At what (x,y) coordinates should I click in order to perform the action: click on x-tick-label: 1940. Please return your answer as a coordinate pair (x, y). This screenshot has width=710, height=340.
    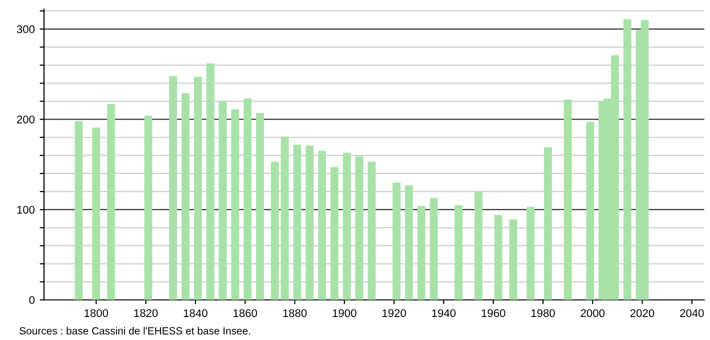
    Looking at the image, I should click on (444, 313).